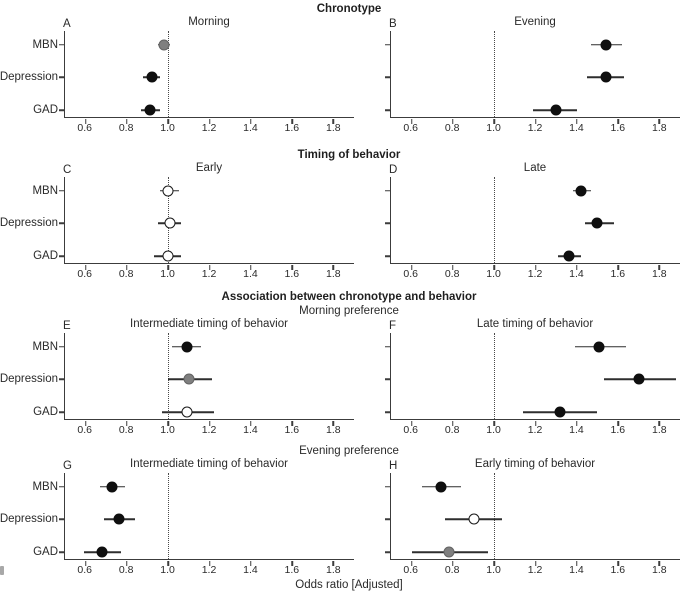 This screenshot has width=698, height=615. I want to click on x-tick-labels-B: 0.6 0.8 1.0 1.2 1.4 1.6 1.8, so click(535, 126).